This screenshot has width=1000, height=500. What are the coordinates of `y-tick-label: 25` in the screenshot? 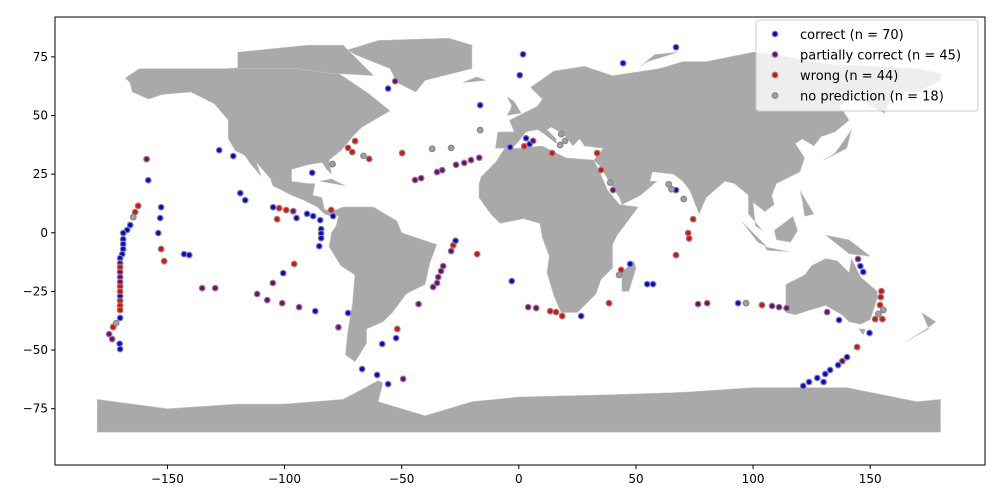 It's located at (40, 174).